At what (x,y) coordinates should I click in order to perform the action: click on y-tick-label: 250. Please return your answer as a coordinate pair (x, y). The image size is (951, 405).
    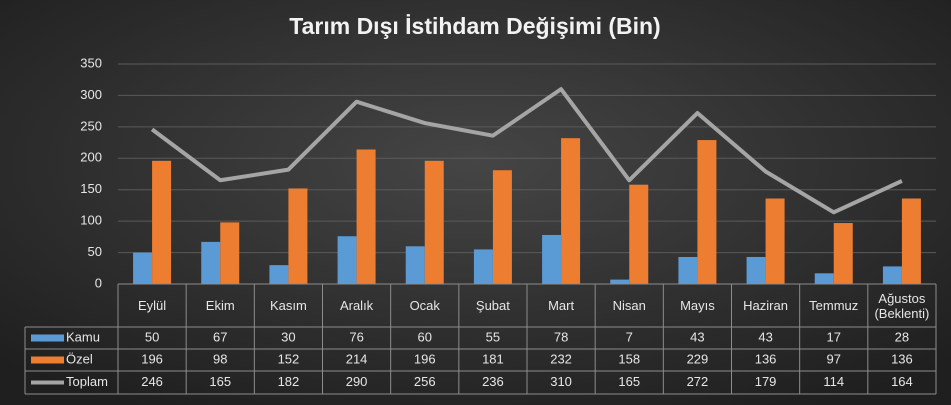
    Looking at the image, I should click on (91, 125).